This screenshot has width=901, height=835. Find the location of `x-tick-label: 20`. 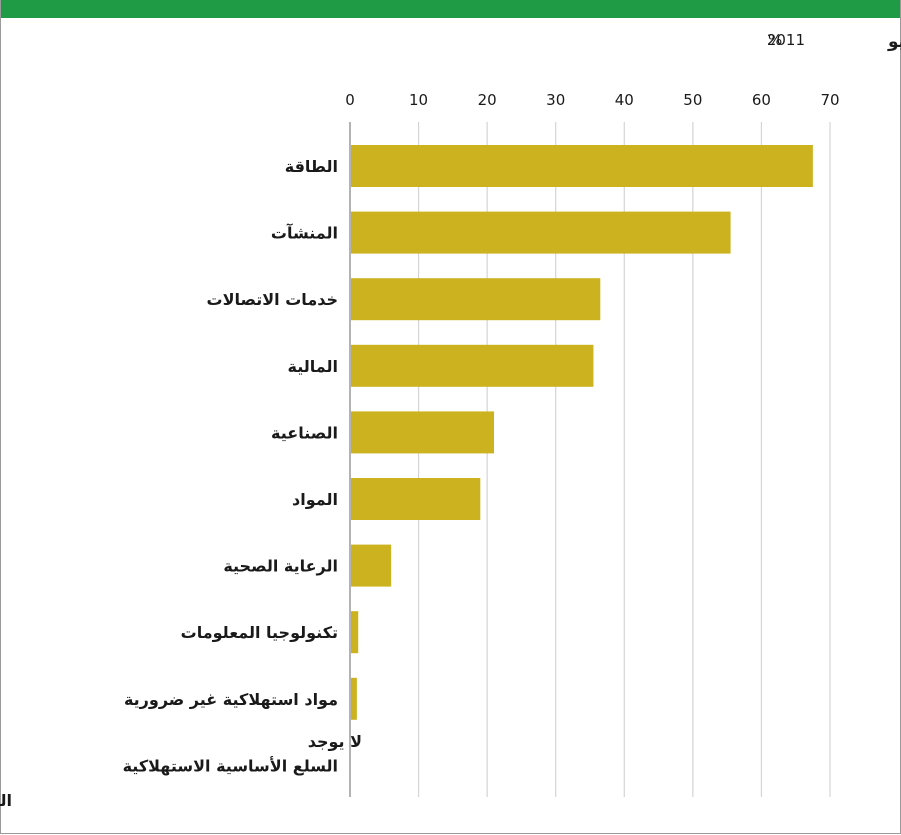

x-tick-label: 20 is located at coordinates (487, 100).